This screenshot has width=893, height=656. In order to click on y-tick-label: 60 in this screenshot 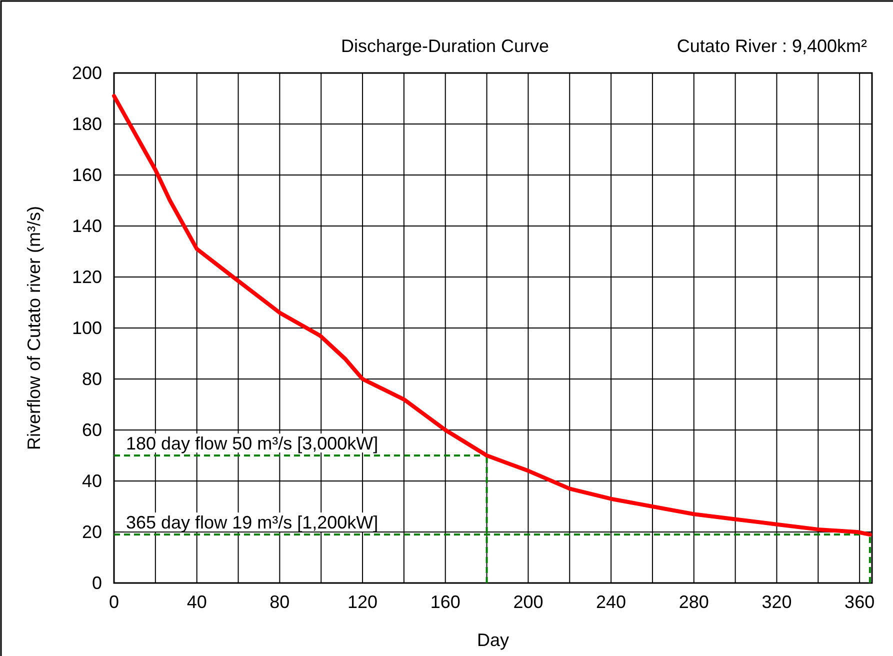, I will do `click(92, 430)`.